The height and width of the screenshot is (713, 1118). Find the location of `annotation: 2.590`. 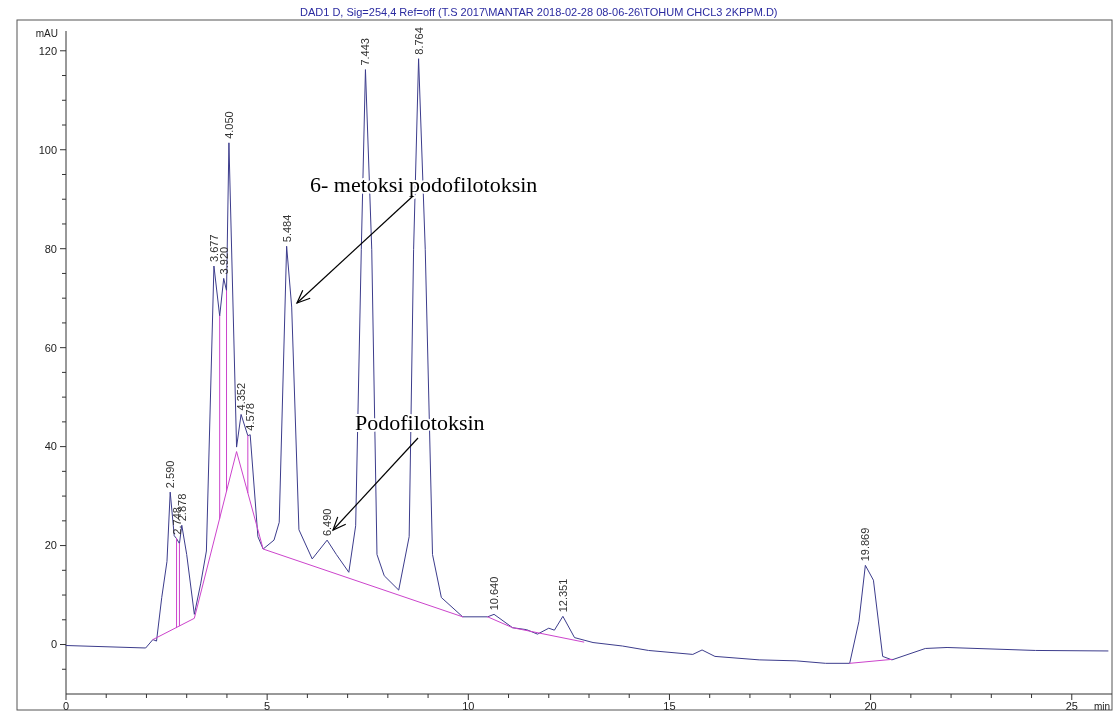

annotation: 2.590 is located at coordinates (170, 474).